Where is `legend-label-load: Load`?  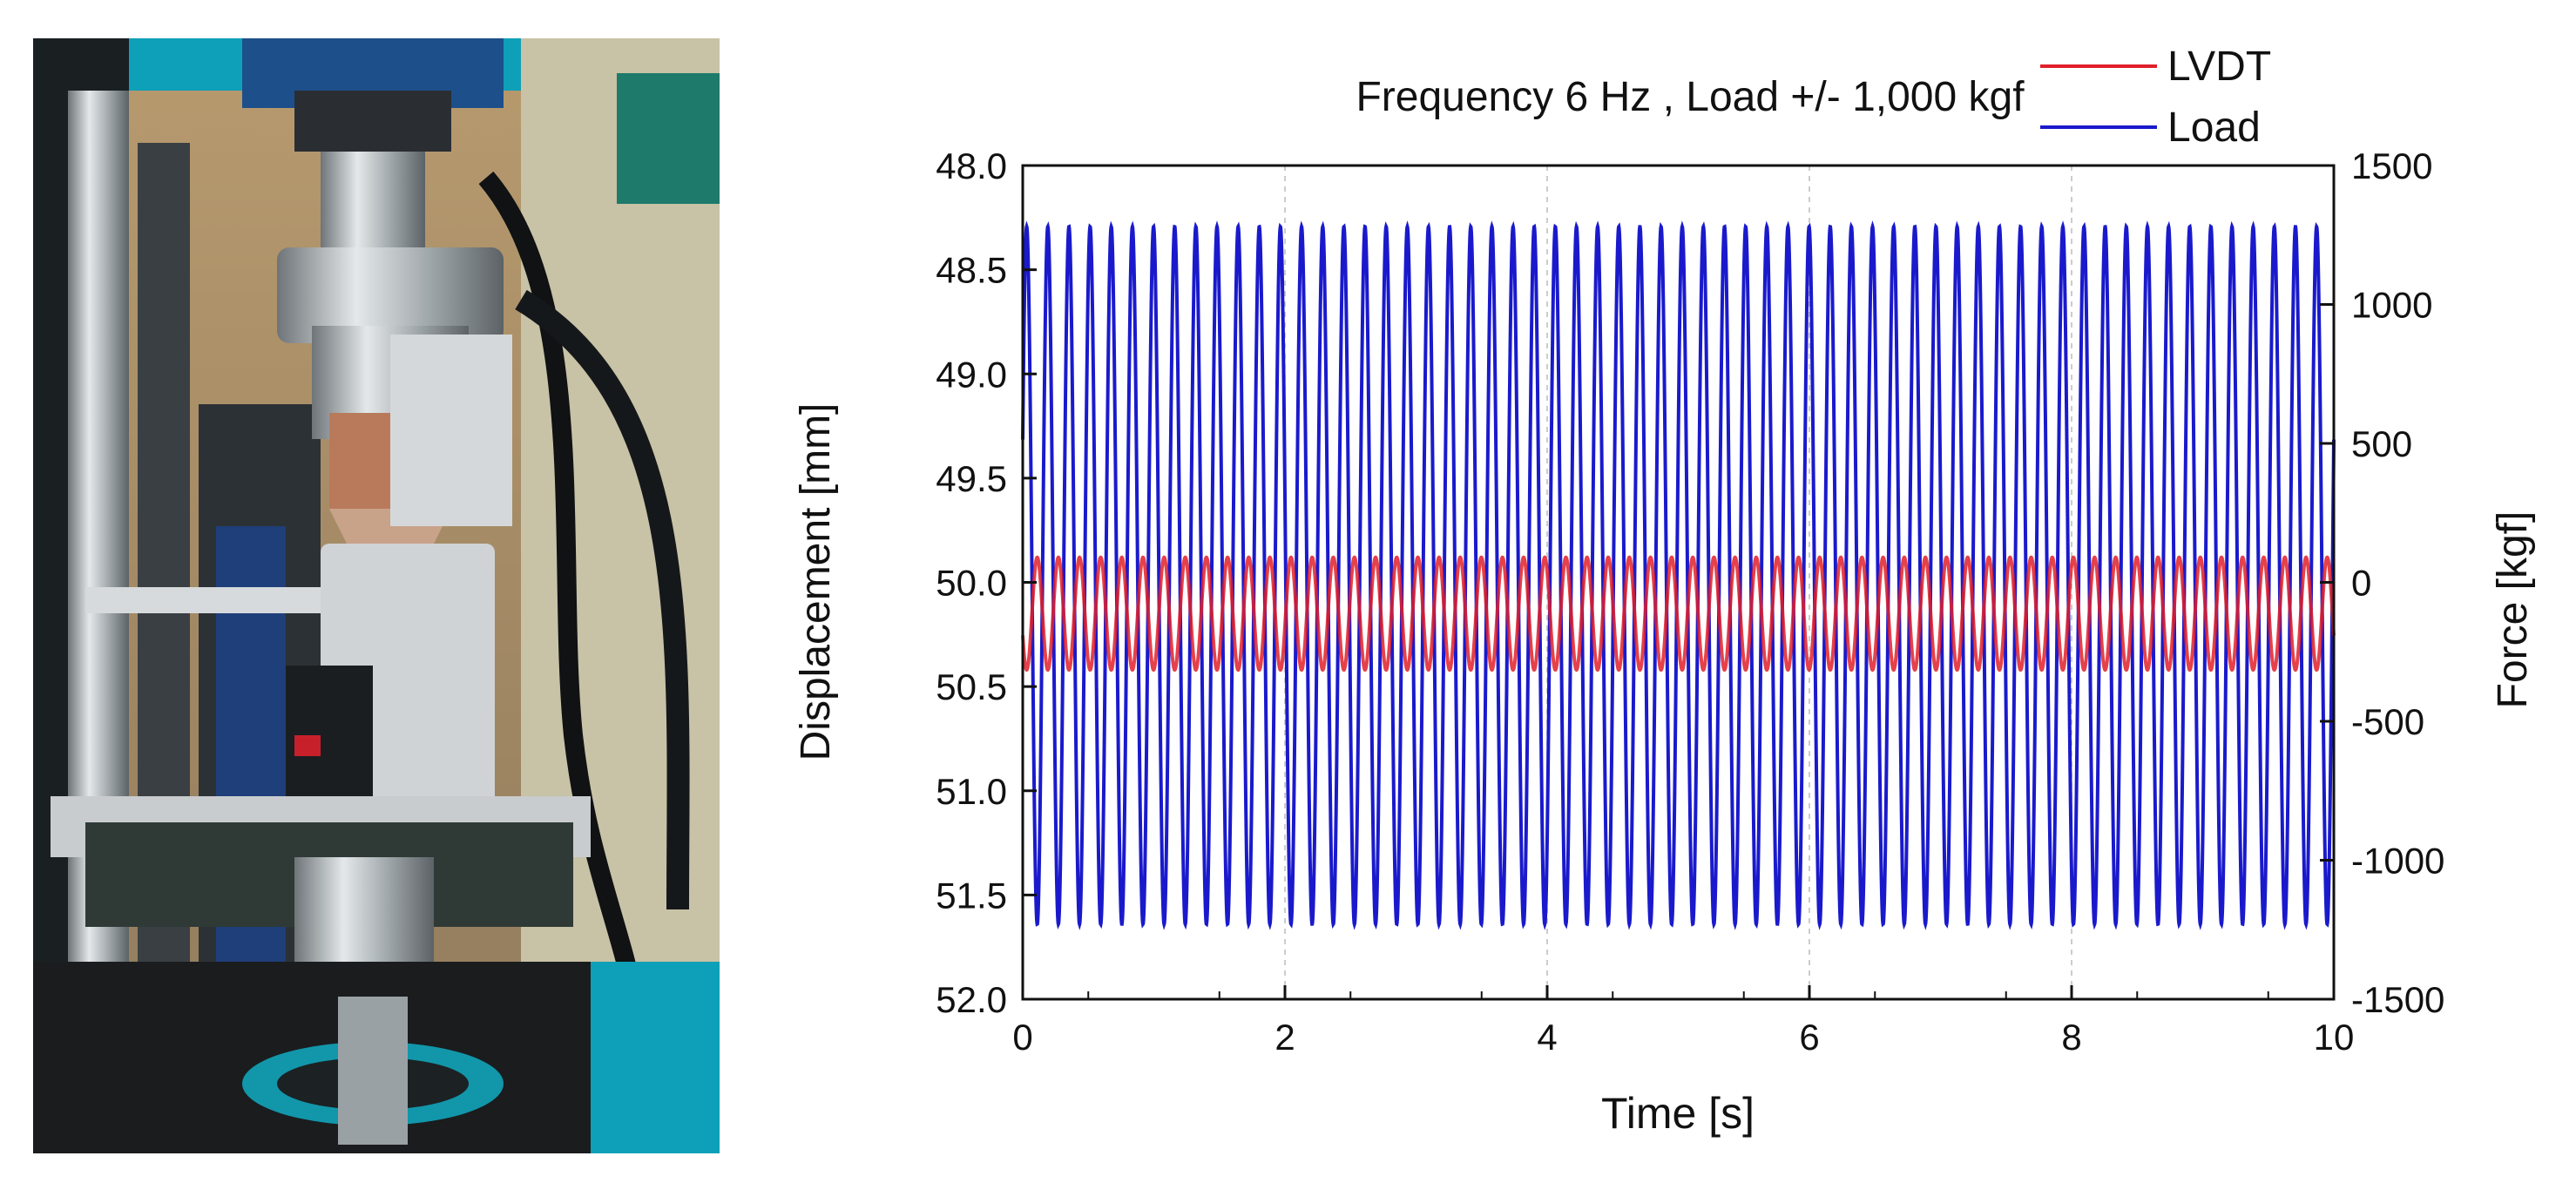 legend-label-load: Load is located at coordinates (2214, 128).